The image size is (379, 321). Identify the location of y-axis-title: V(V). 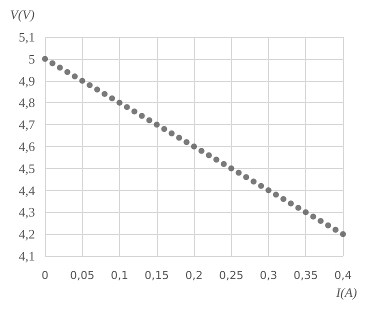
(22, 14).